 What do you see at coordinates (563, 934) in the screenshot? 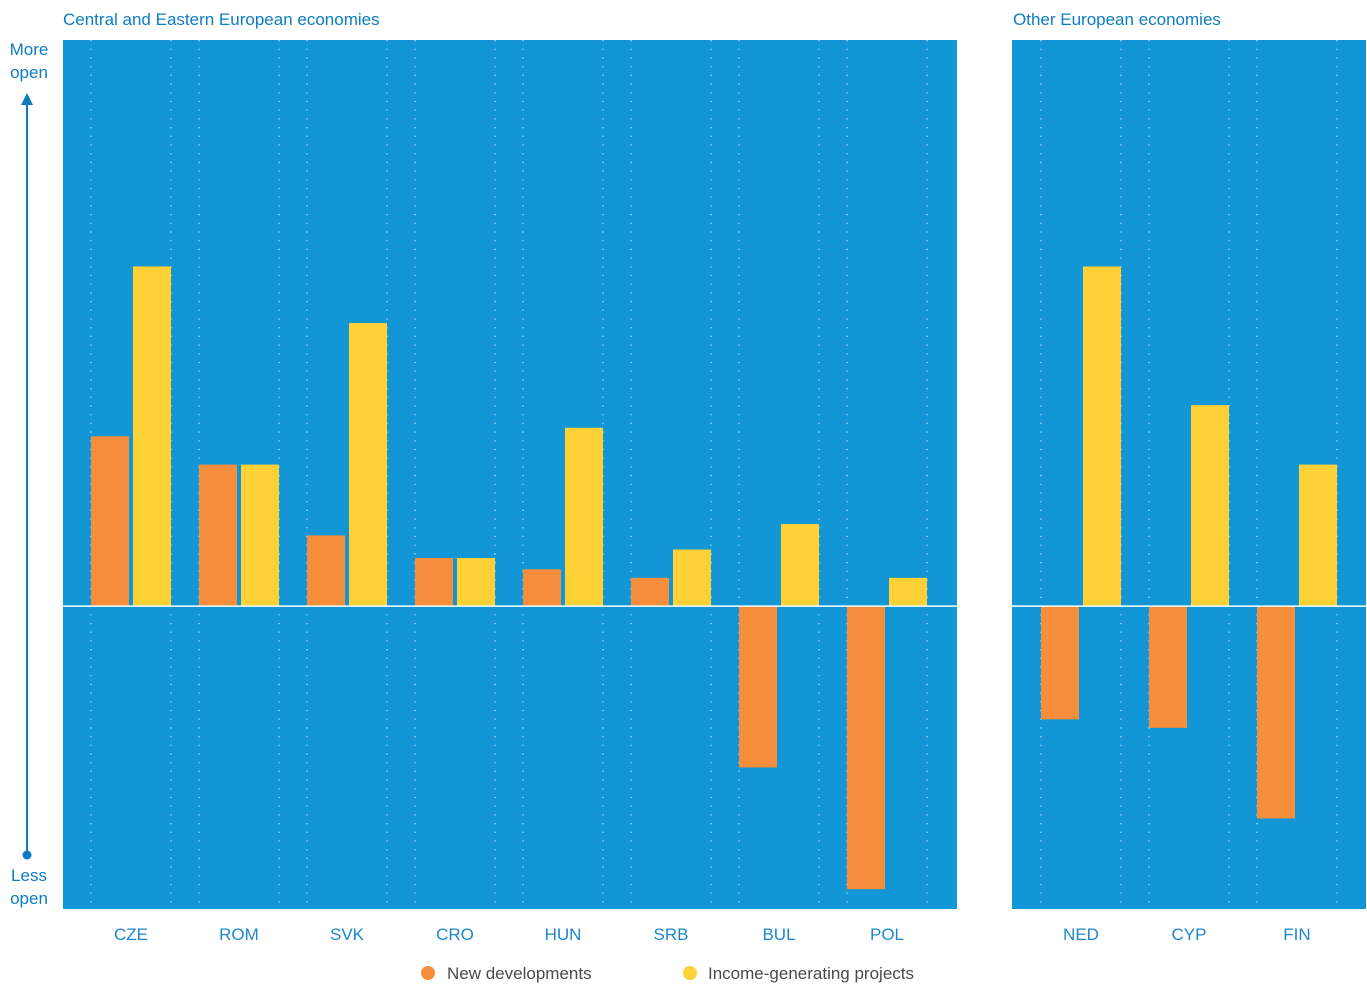
I see `category-label-hun: HUN` at bounding box center [563, 934].